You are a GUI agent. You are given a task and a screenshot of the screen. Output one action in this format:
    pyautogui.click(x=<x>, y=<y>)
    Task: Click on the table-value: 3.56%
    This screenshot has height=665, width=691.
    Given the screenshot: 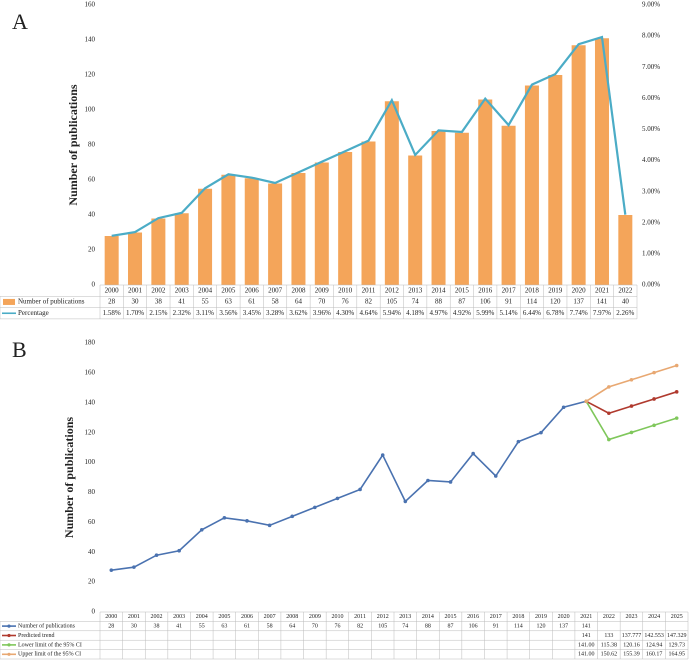 What is the action you would take?
    pyautogui.click(x=228, y=313)
    